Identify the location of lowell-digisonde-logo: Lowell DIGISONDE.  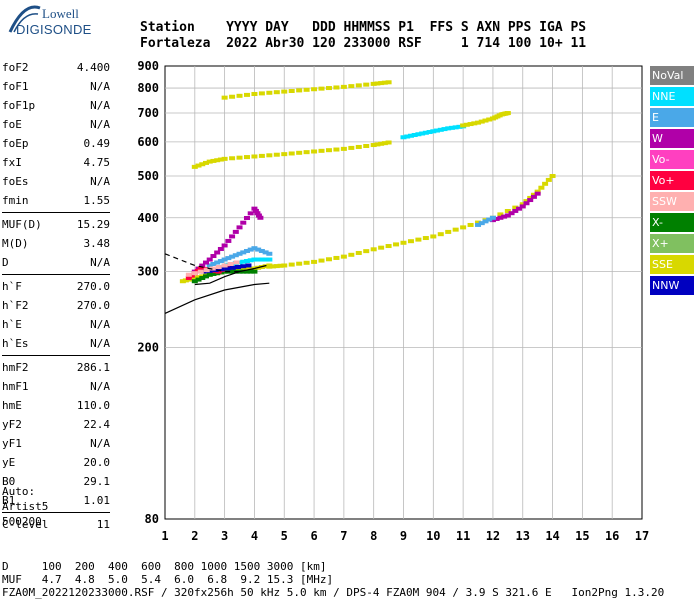
(64, 24).